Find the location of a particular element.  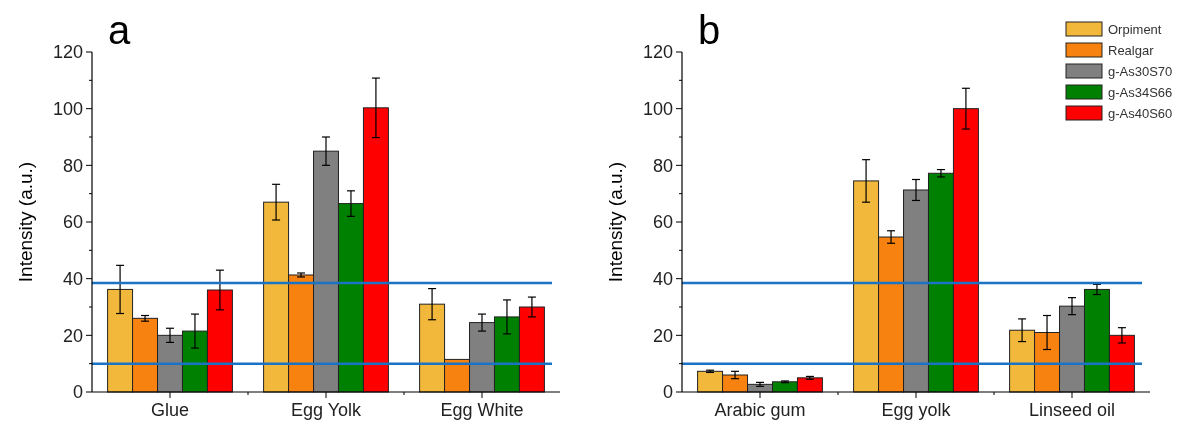

legend-label: g-As30S70 is located at coordinates (1140, 71).